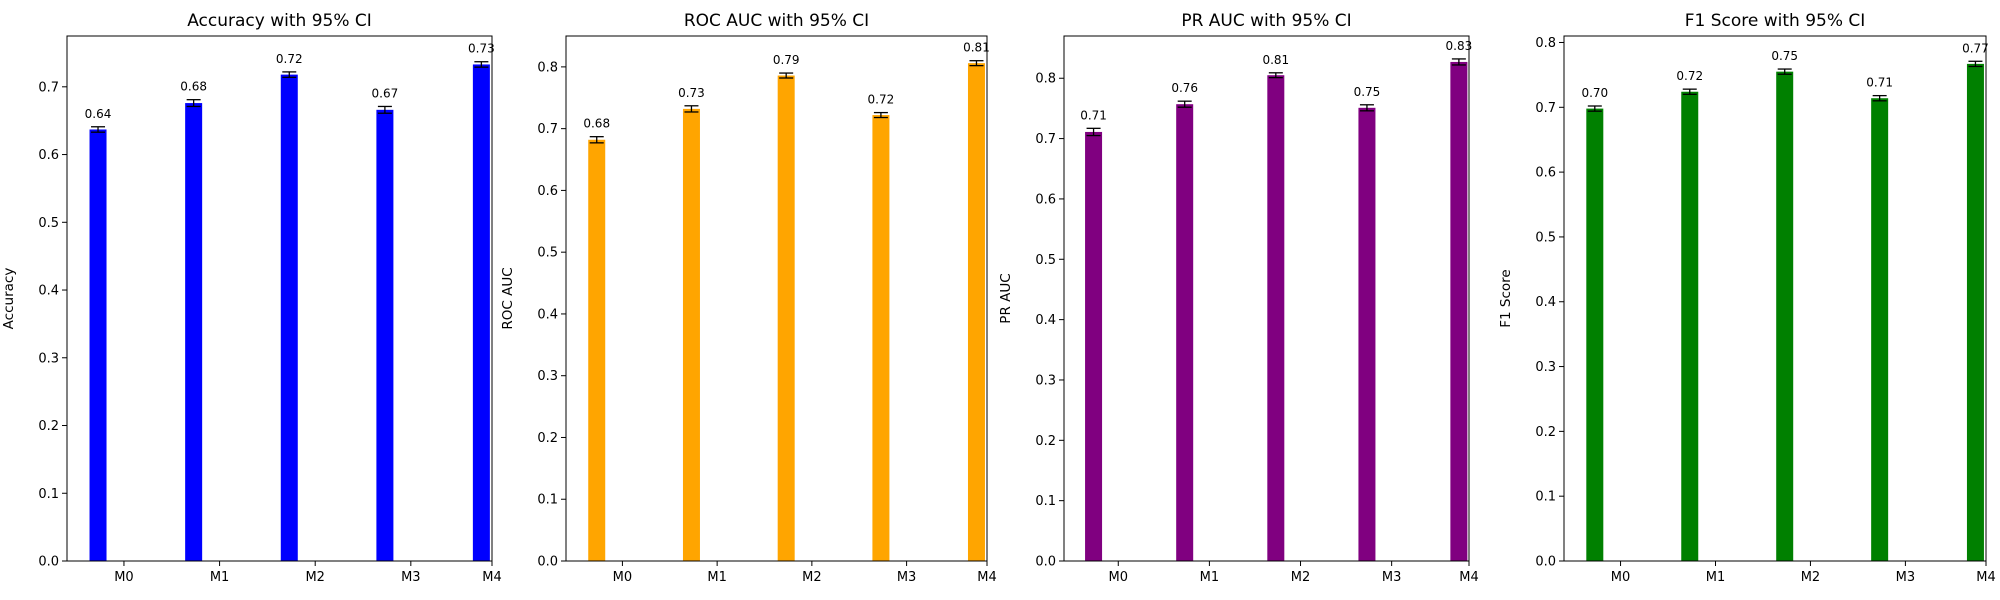 This screenshot has height=600, width=2000. Describe the element at coordinates (98, 114) in the screenshot. I see `data-label: 0.64` at that location.